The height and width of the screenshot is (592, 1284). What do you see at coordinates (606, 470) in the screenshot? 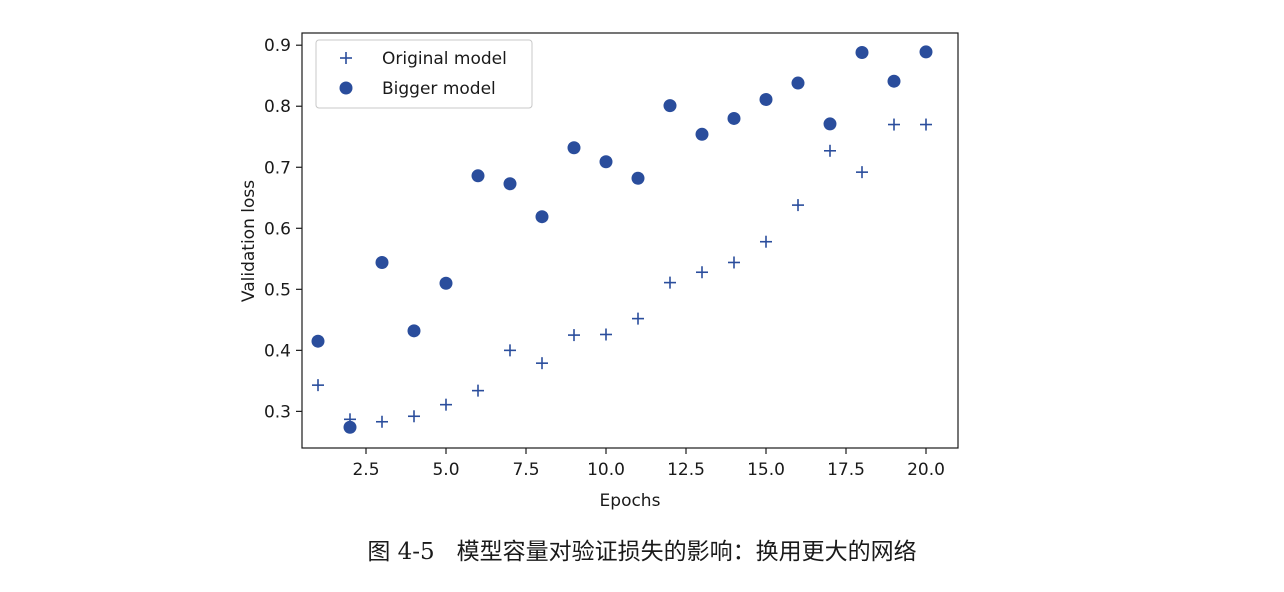
I see `x-tick-label: 10.0` at bounding box center [606, 470].